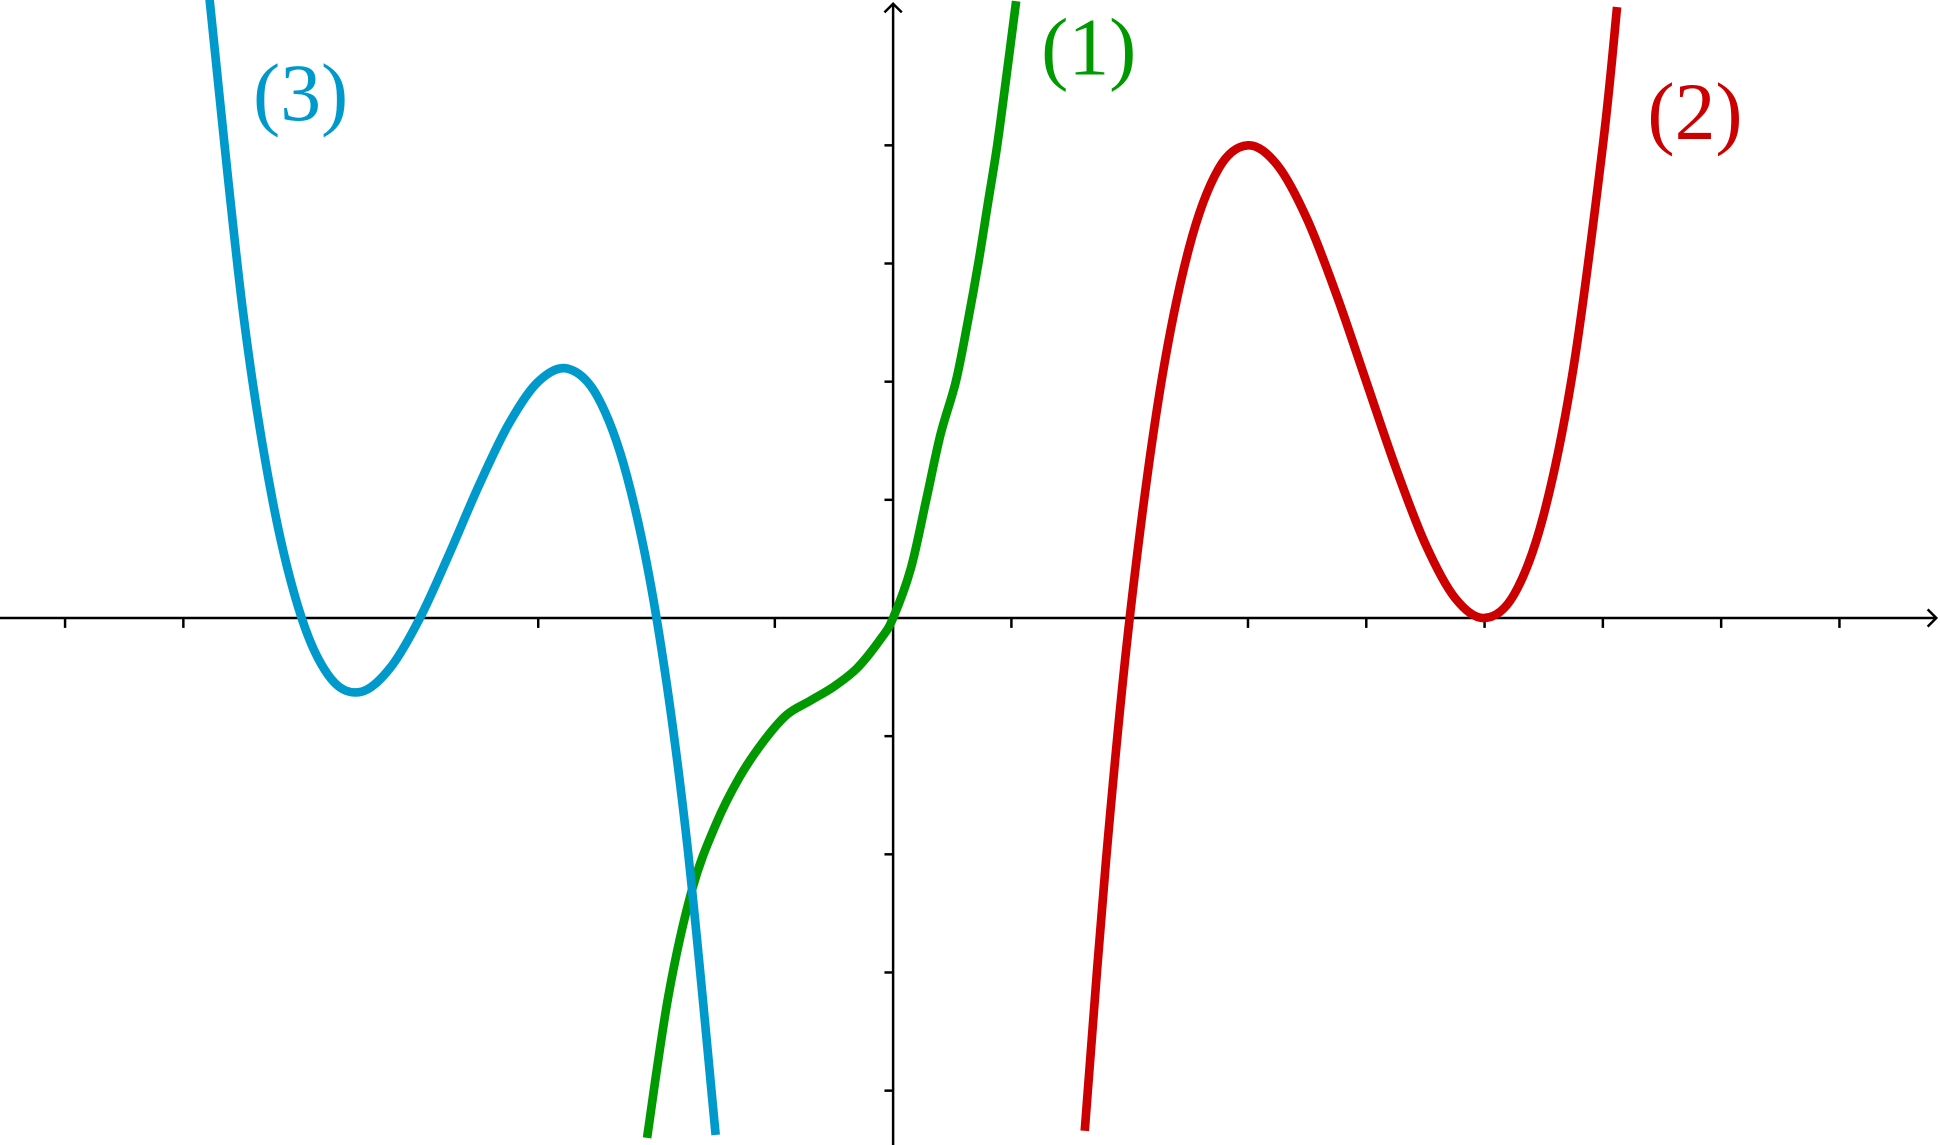 The image size is (1940, 1145). I want to click on curve-label: (3), so click(300, 92).